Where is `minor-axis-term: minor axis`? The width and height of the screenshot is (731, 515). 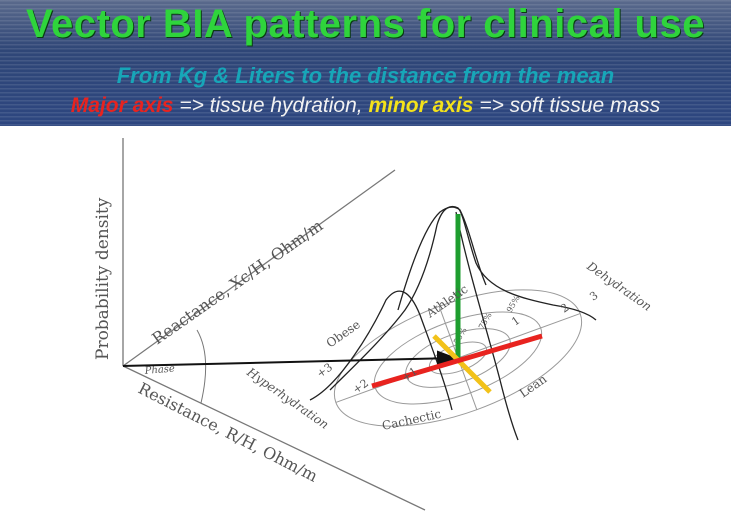 minor-axis-term: minor axis is located at coordinates (421, 105).